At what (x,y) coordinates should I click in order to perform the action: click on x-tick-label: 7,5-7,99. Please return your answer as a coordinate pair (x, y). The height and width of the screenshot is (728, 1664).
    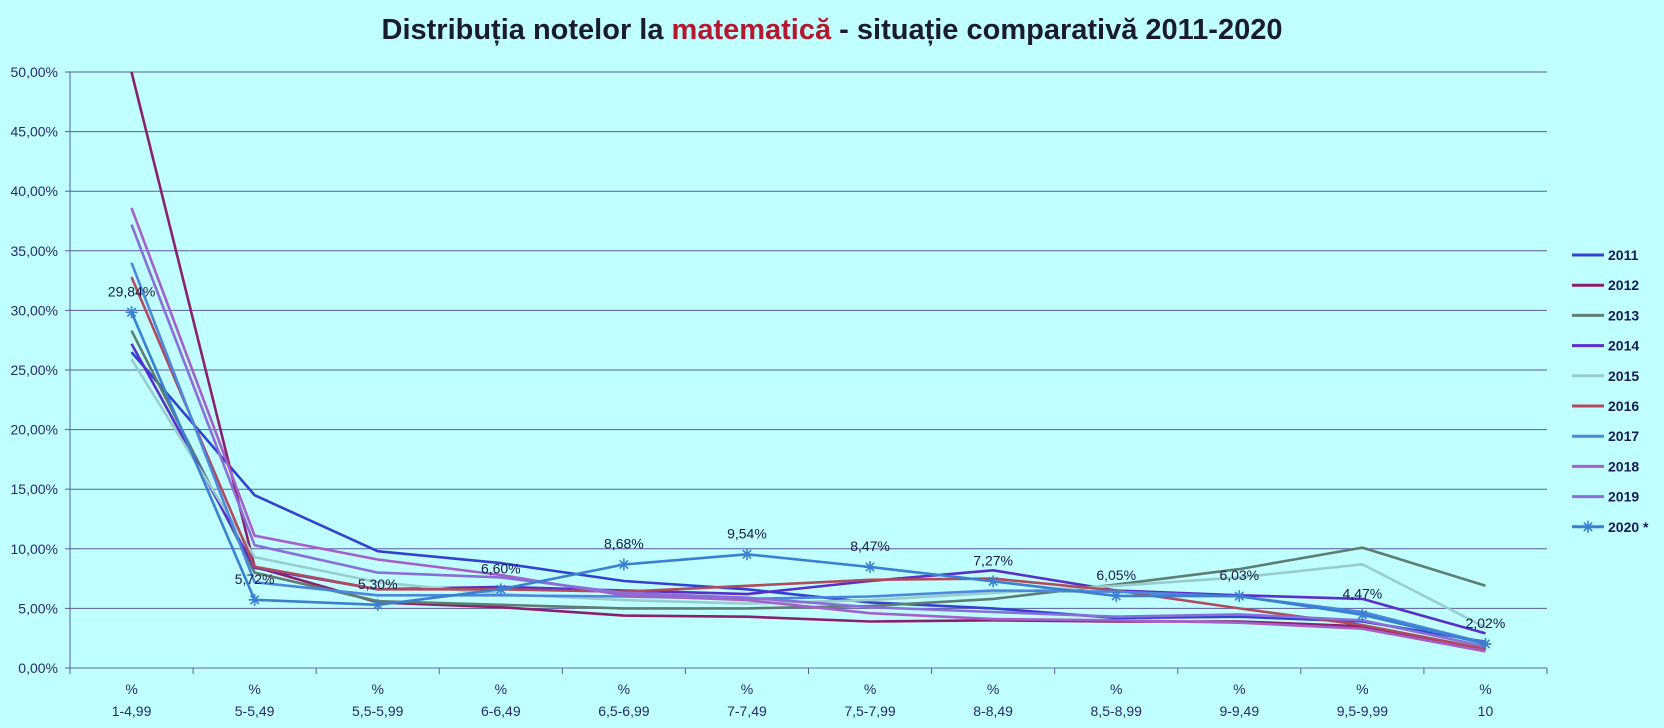
    Looking at the image, I should click on (870, 711).